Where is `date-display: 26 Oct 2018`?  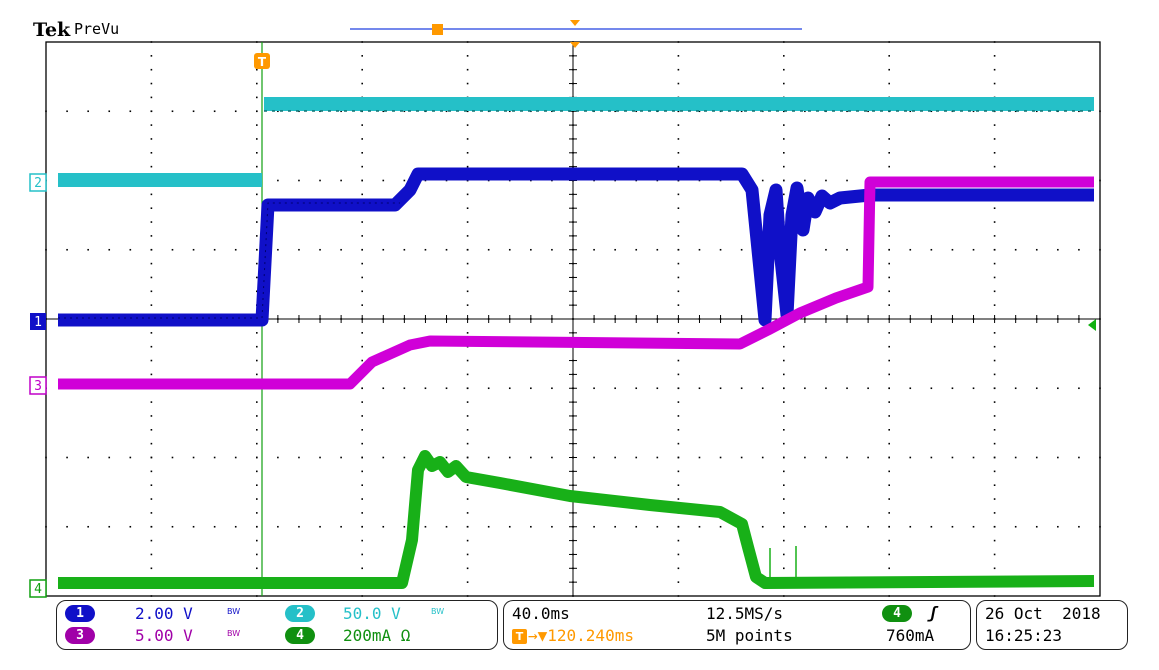
date-display: 26 Oct 2018 is located at coordinates (1043, 613).